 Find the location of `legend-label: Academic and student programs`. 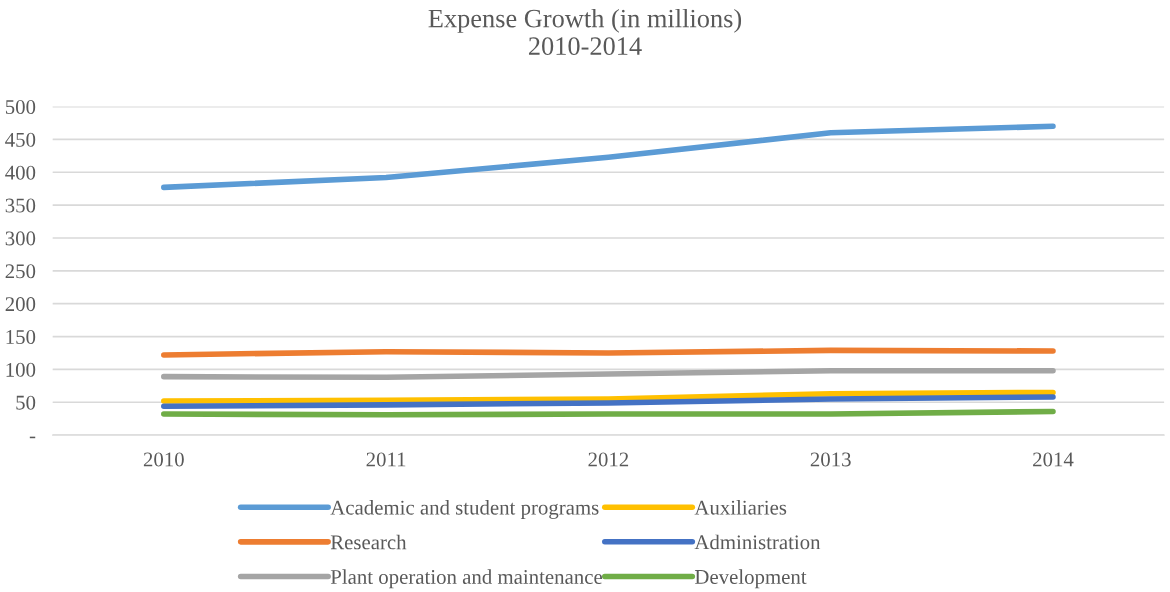

legend-label: Academic and student programs is located at coordinates (464, 509).